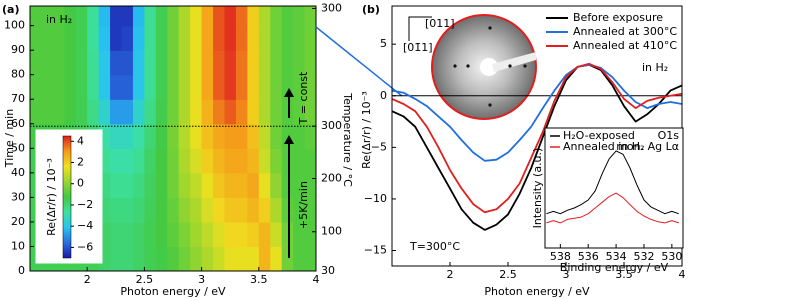  What do you see at coordinates (9, 138) in the screenshot?
I see `y-axis-label: Time / min` at bounding box center [9, 138].